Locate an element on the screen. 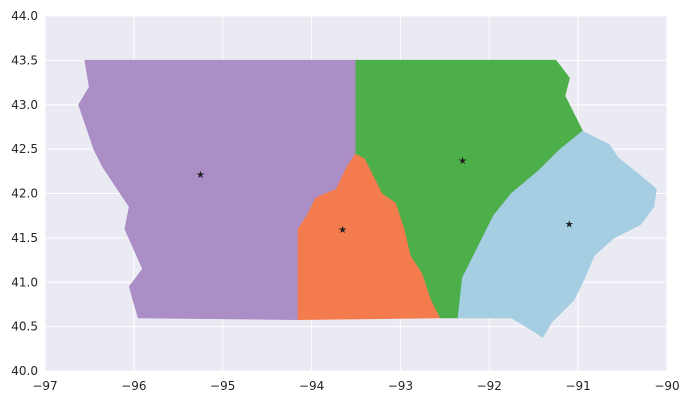 The image size is (688, 405). y-axis-tick-labels: 40.0 40.5 41.0 41.5 42.0 42.5 43.0 43.5 44.0 is located at coordinates (24, 193).